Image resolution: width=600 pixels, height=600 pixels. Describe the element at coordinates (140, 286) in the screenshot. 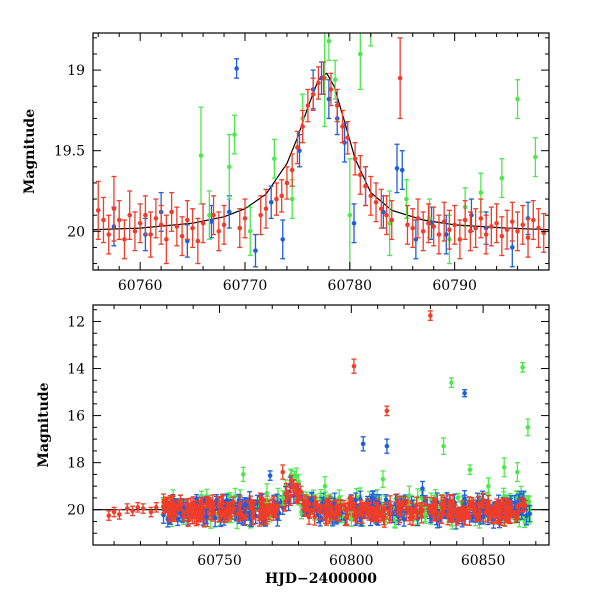

I see `x-tick-label: 60760` at that location.